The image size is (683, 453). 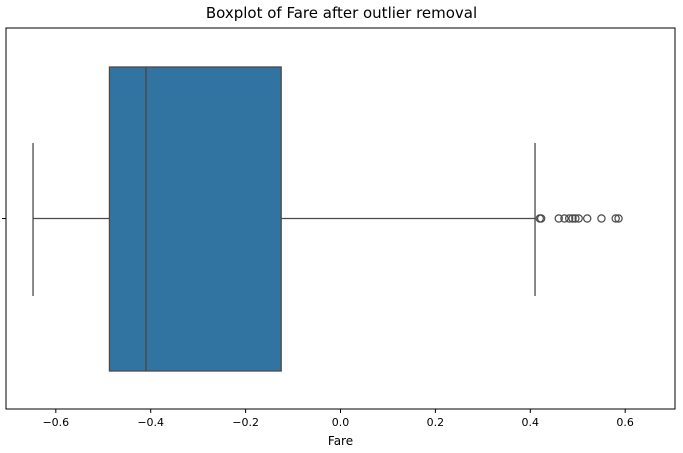 What do you see at coordinates (625, 422) in the screenshot?
I see `x-tick-label: 0.6` at bounding box center [625, 422].